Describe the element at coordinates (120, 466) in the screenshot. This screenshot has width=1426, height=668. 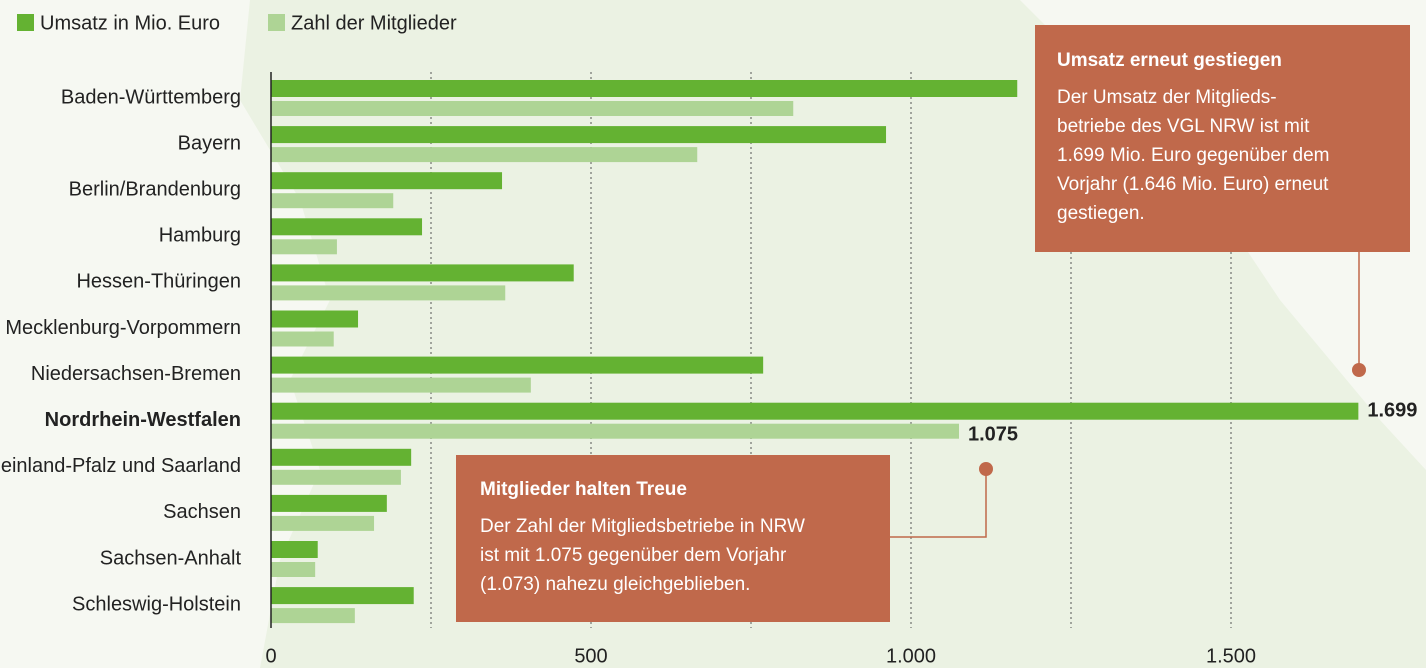
I see `category-label: Rheinland-Pfalz und Saarland` at that location.